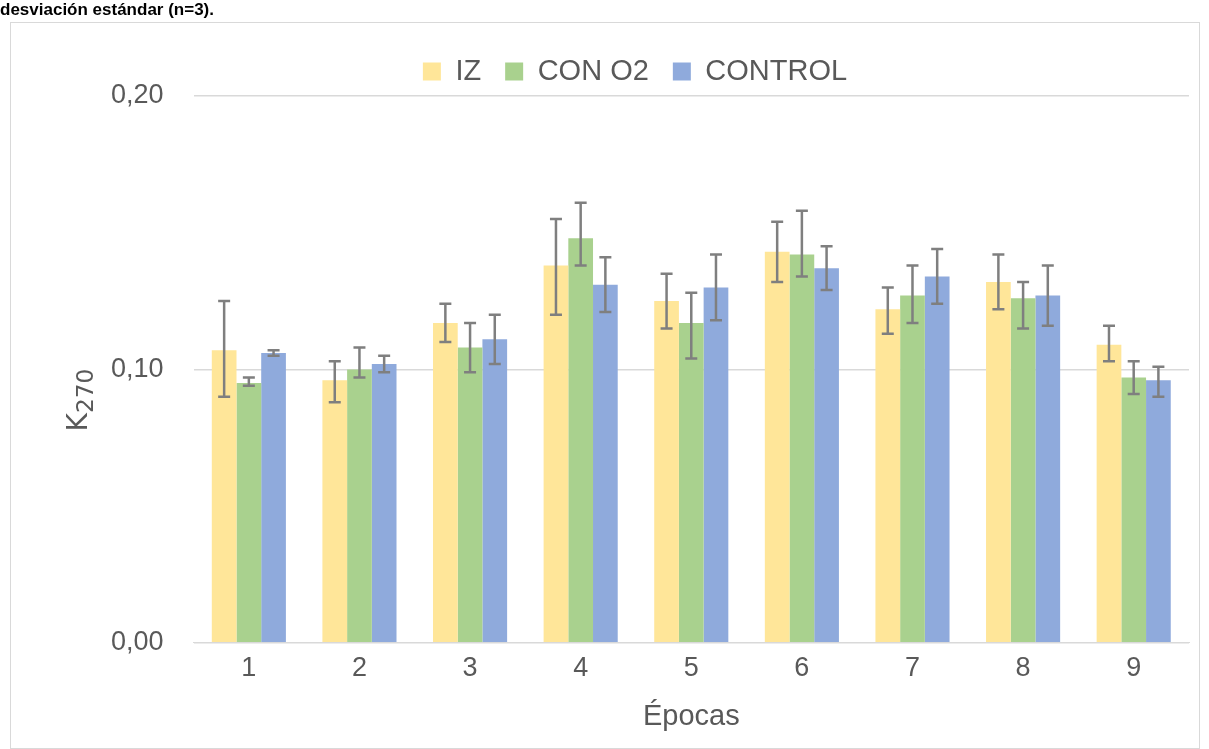 Image resolution: width=1209 pixels, height=749 pixels. I want to click on x-tick-label: 3, so click(470, 667).